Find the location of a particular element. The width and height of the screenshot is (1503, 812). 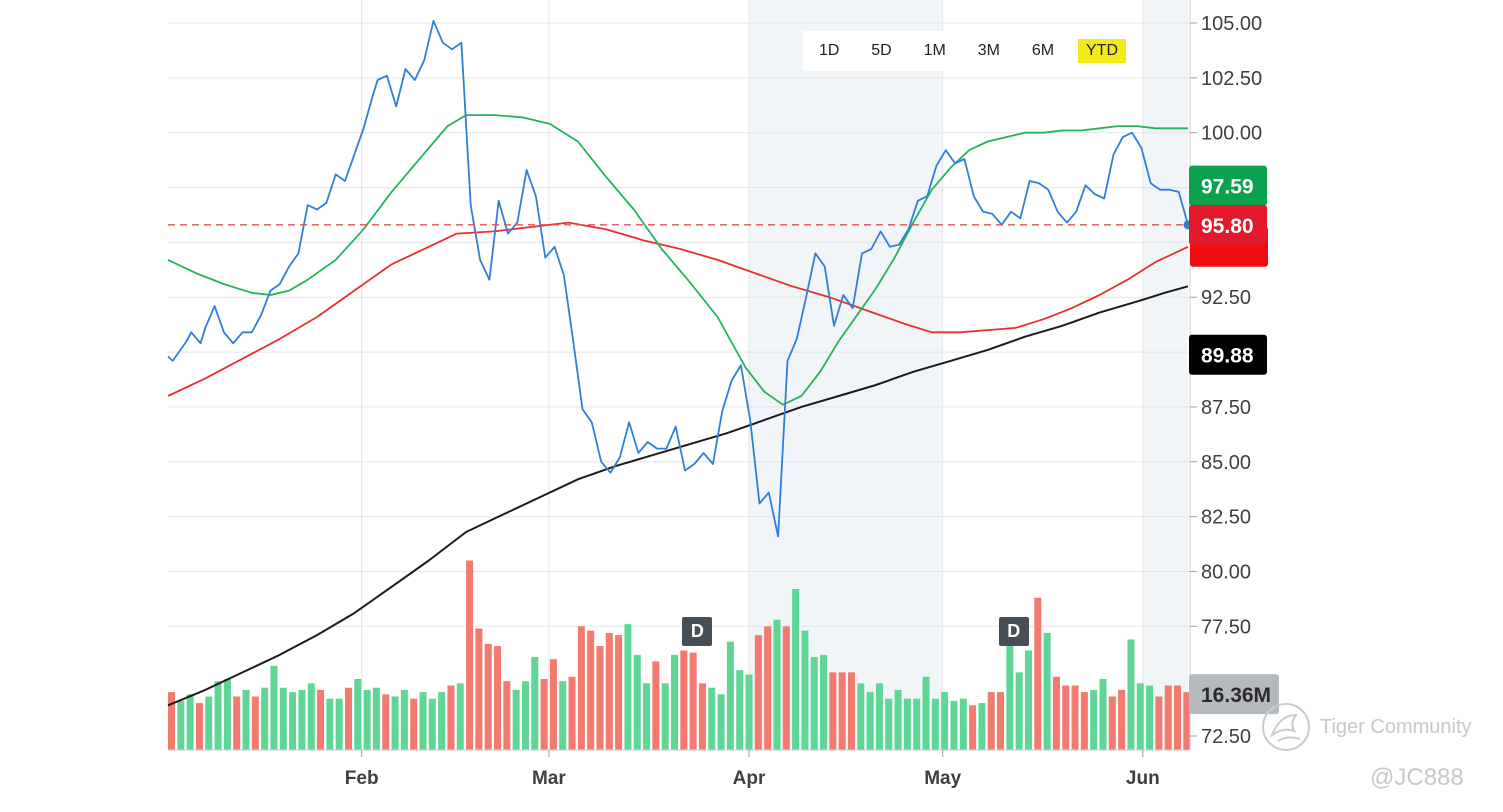

x-tick-label: Feb is located at coordinates (362, 778).